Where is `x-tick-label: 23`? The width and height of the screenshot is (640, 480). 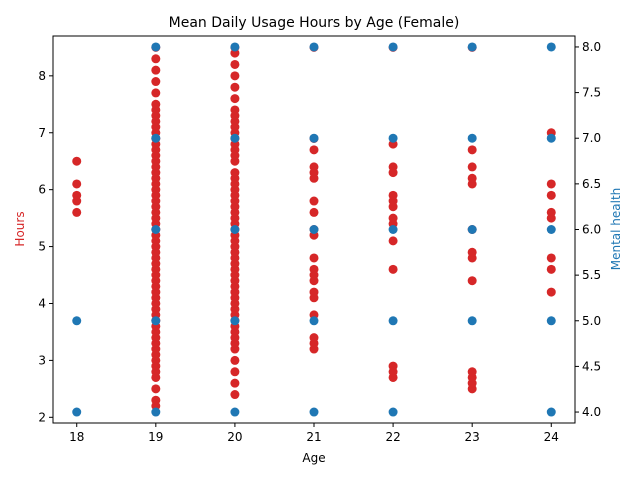
x-tick-label: 23 is located at coordinates (472, 437).